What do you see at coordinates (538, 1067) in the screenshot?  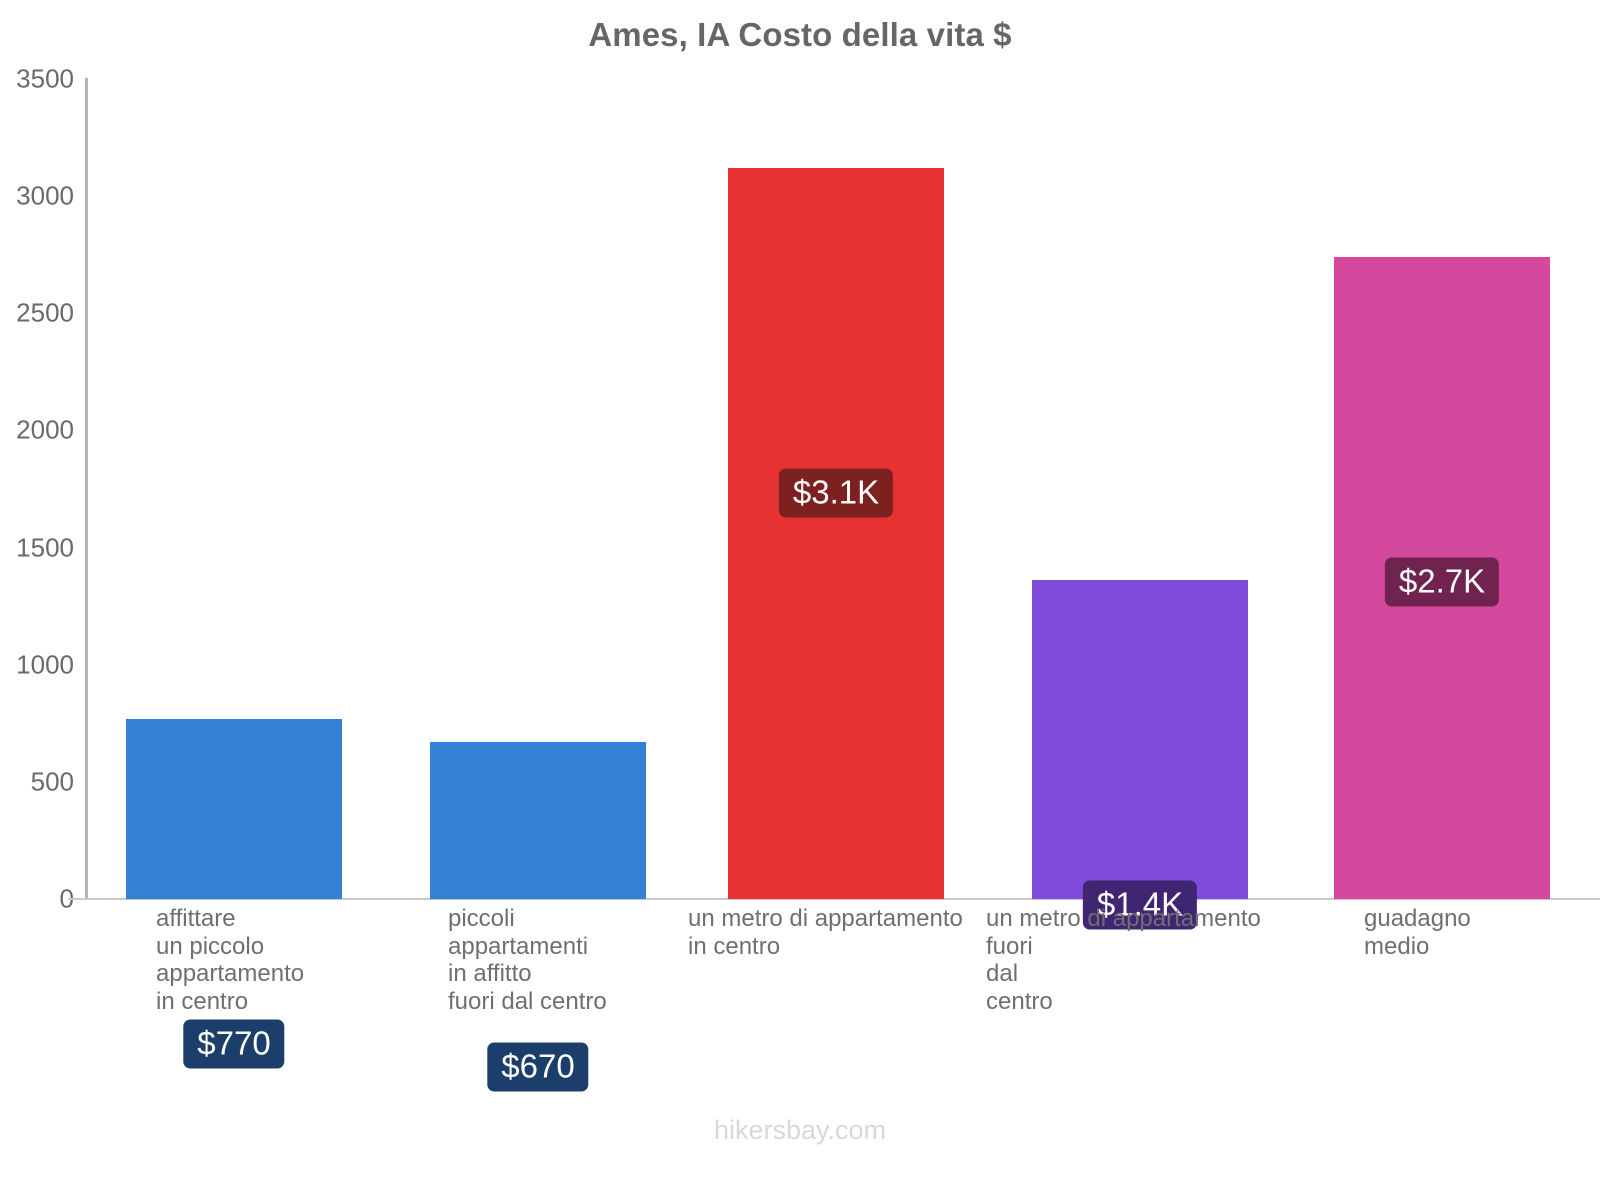 I see `bar-value-label: $670` at bounding box center [538, 1067].